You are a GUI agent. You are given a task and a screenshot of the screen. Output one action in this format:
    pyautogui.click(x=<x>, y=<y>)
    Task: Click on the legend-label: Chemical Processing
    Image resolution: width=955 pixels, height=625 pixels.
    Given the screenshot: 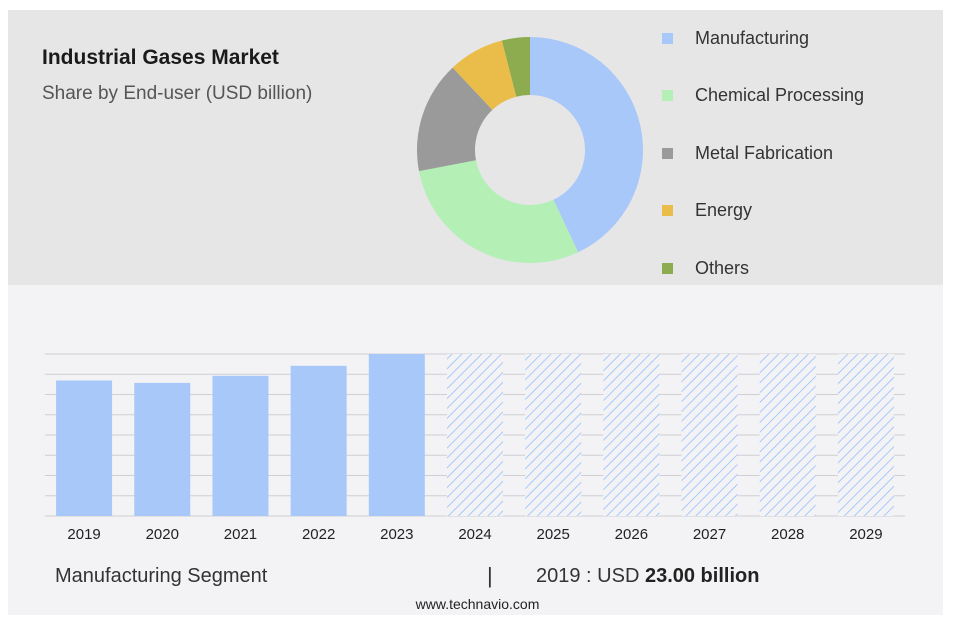 What is the action you would take?
    pyautogui.click(x=780, y=95)
    